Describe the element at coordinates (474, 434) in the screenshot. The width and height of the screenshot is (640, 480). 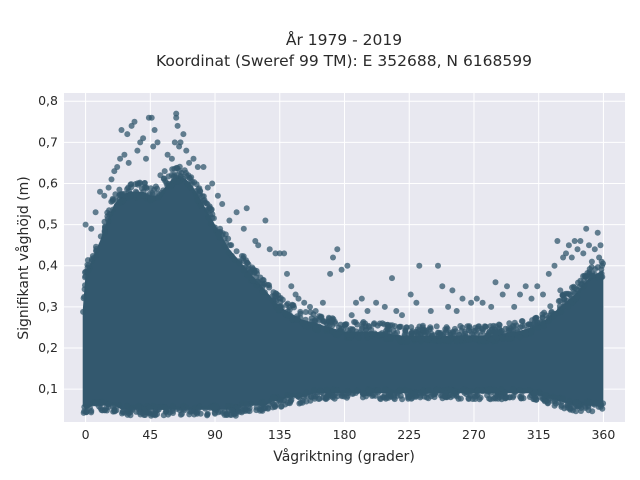
I see `x-tick-label: 270` at that location.